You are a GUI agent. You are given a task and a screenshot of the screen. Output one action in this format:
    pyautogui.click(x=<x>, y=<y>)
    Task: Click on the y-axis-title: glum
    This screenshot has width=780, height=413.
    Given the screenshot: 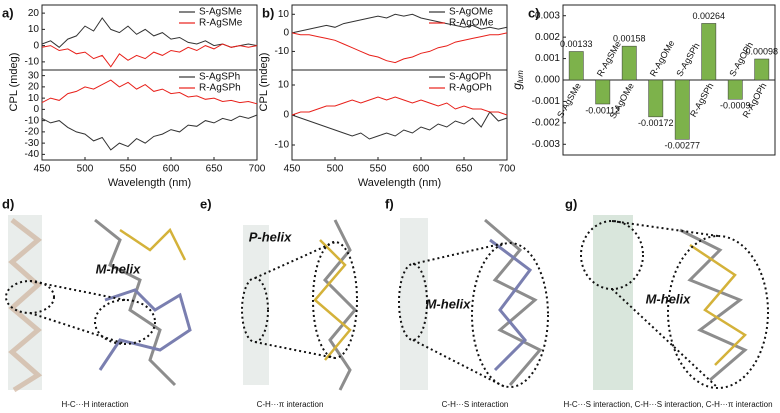 What is the action you would take?
    pyautogui.click(x=517, y=80)
    